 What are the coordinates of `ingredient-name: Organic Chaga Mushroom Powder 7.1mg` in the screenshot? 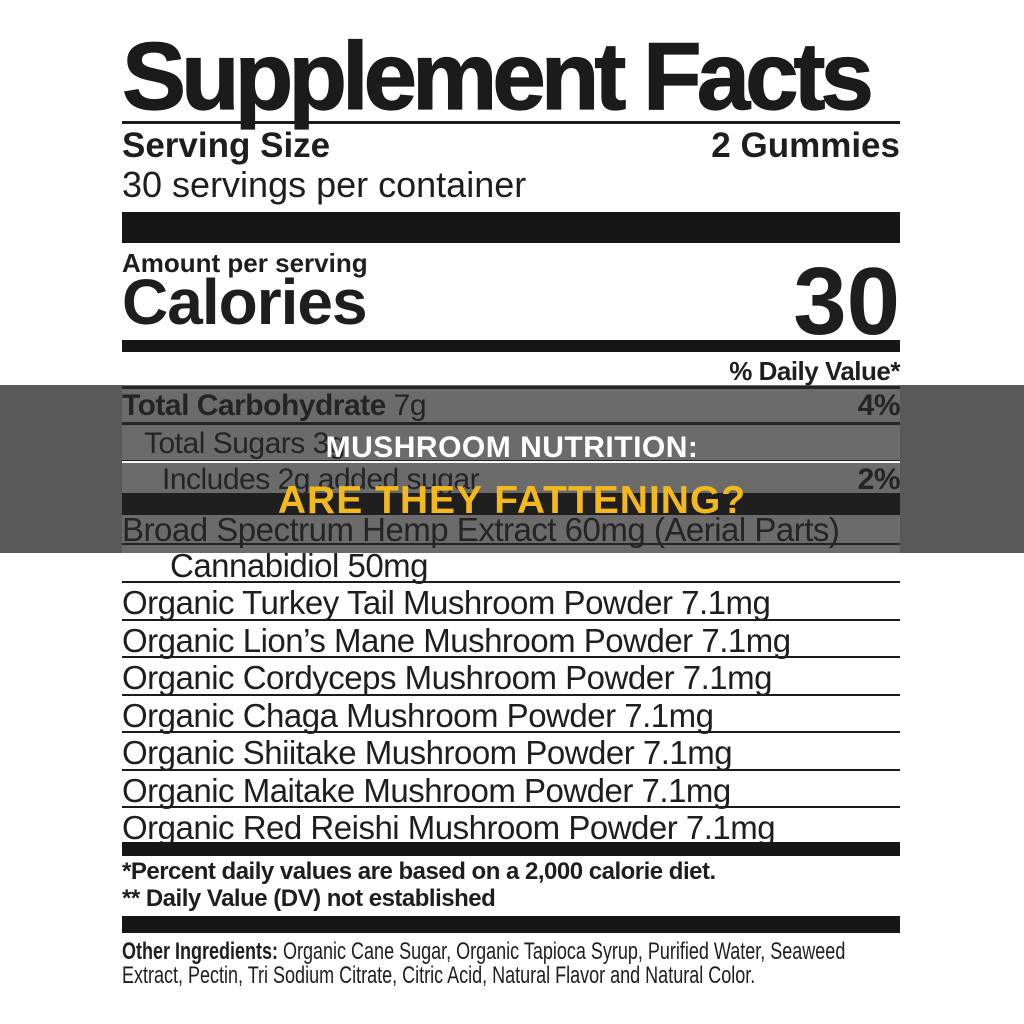 It's located at (418, 715).